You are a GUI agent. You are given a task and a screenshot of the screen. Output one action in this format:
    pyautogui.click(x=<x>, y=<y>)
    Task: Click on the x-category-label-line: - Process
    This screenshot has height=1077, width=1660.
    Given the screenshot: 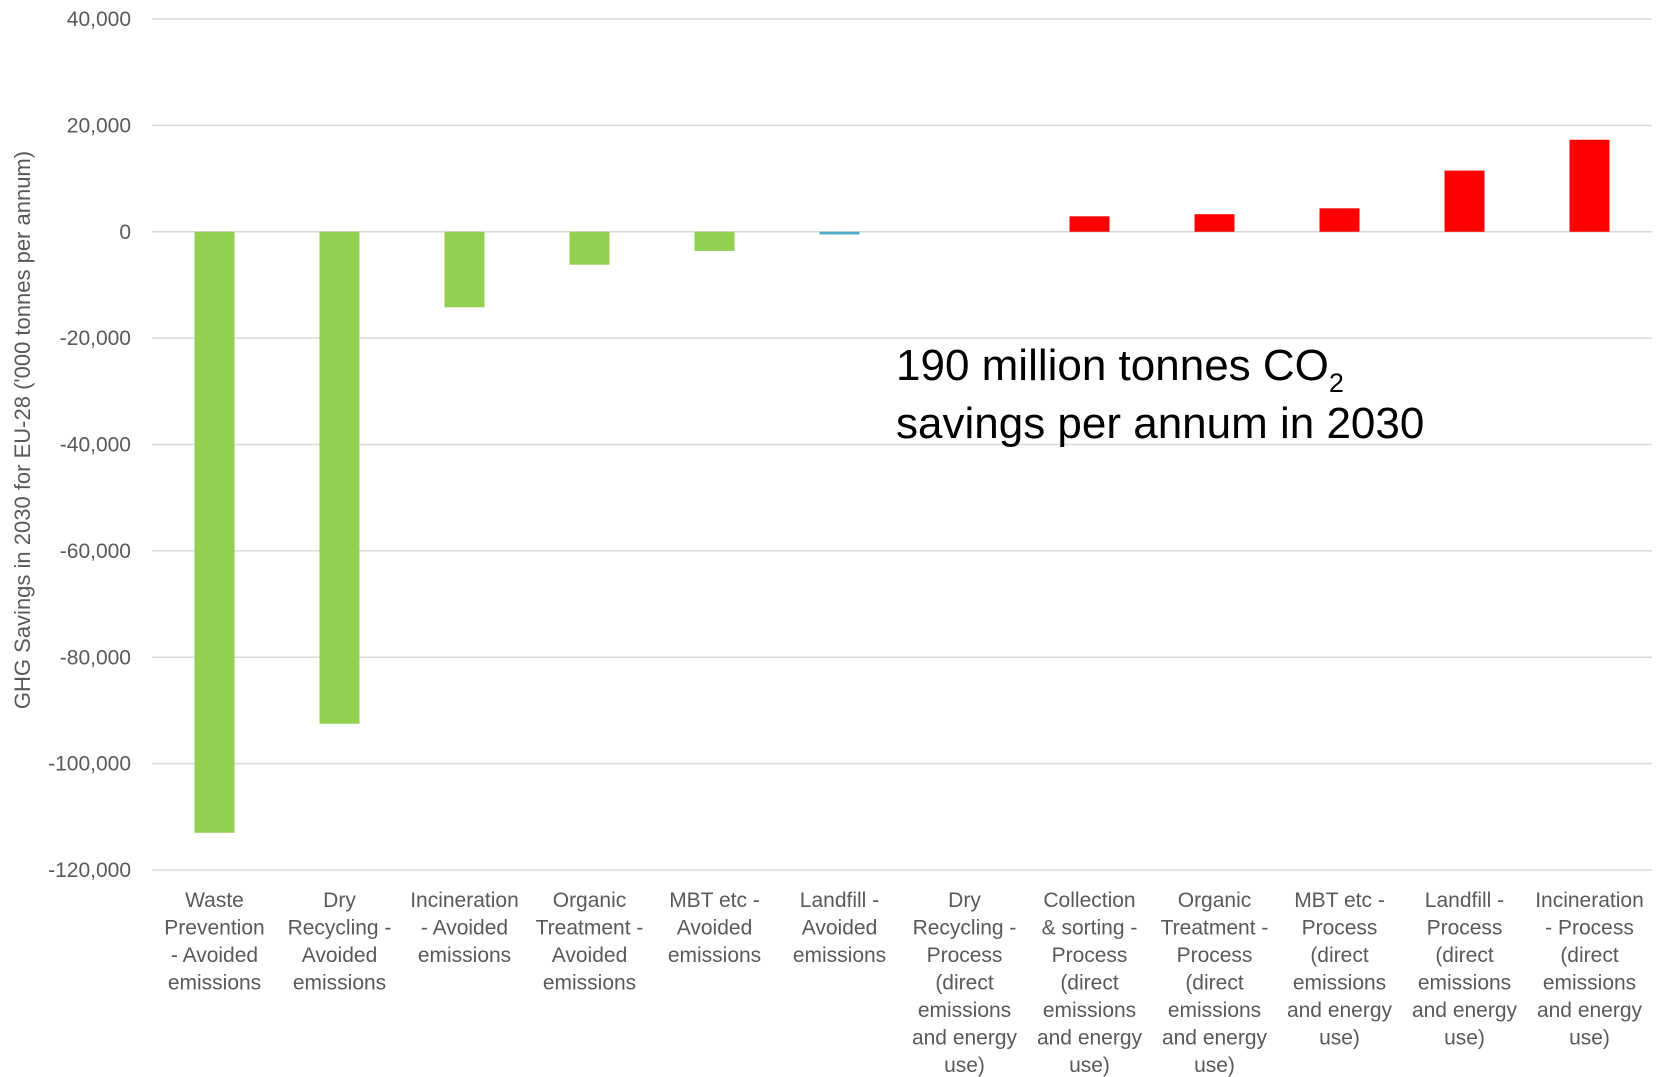 What is the action you would take?
    pyautogui.click(x=1589, y=928)
    